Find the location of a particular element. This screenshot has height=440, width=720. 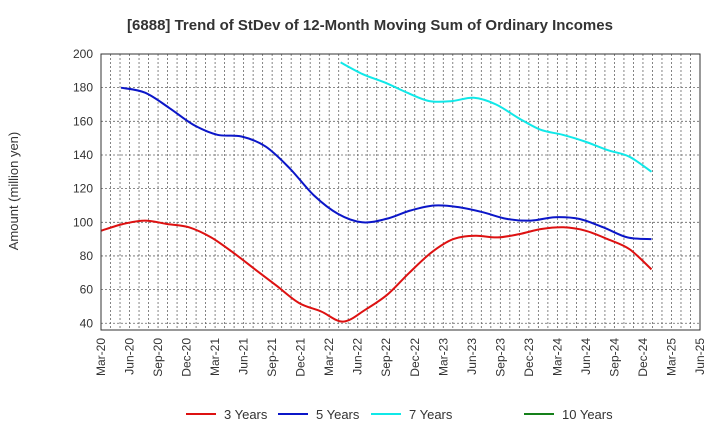

legend: 3 Years 5 Years 7 Years 10 Years is located at coordinates (399, 414).